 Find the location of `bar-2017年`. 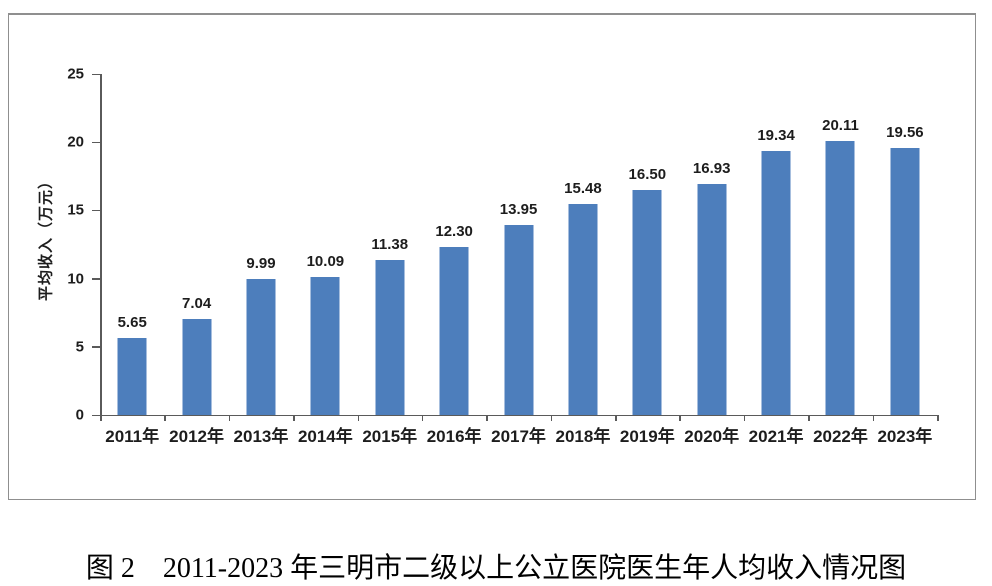

bar-2017年 is located at coordinates (519, 319).